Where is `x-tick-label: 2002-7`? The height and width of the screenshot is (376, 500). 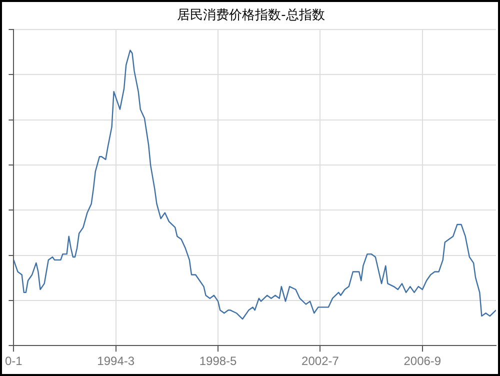 x-tick-label: 2002-7 is located at coordinates (321, 361).